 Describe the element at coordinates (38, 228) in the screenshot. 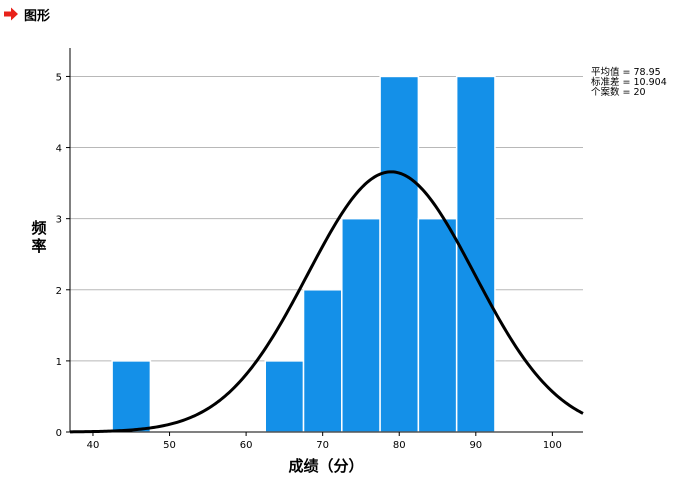

I see `y-axis-label-part-1: 频` at that location.